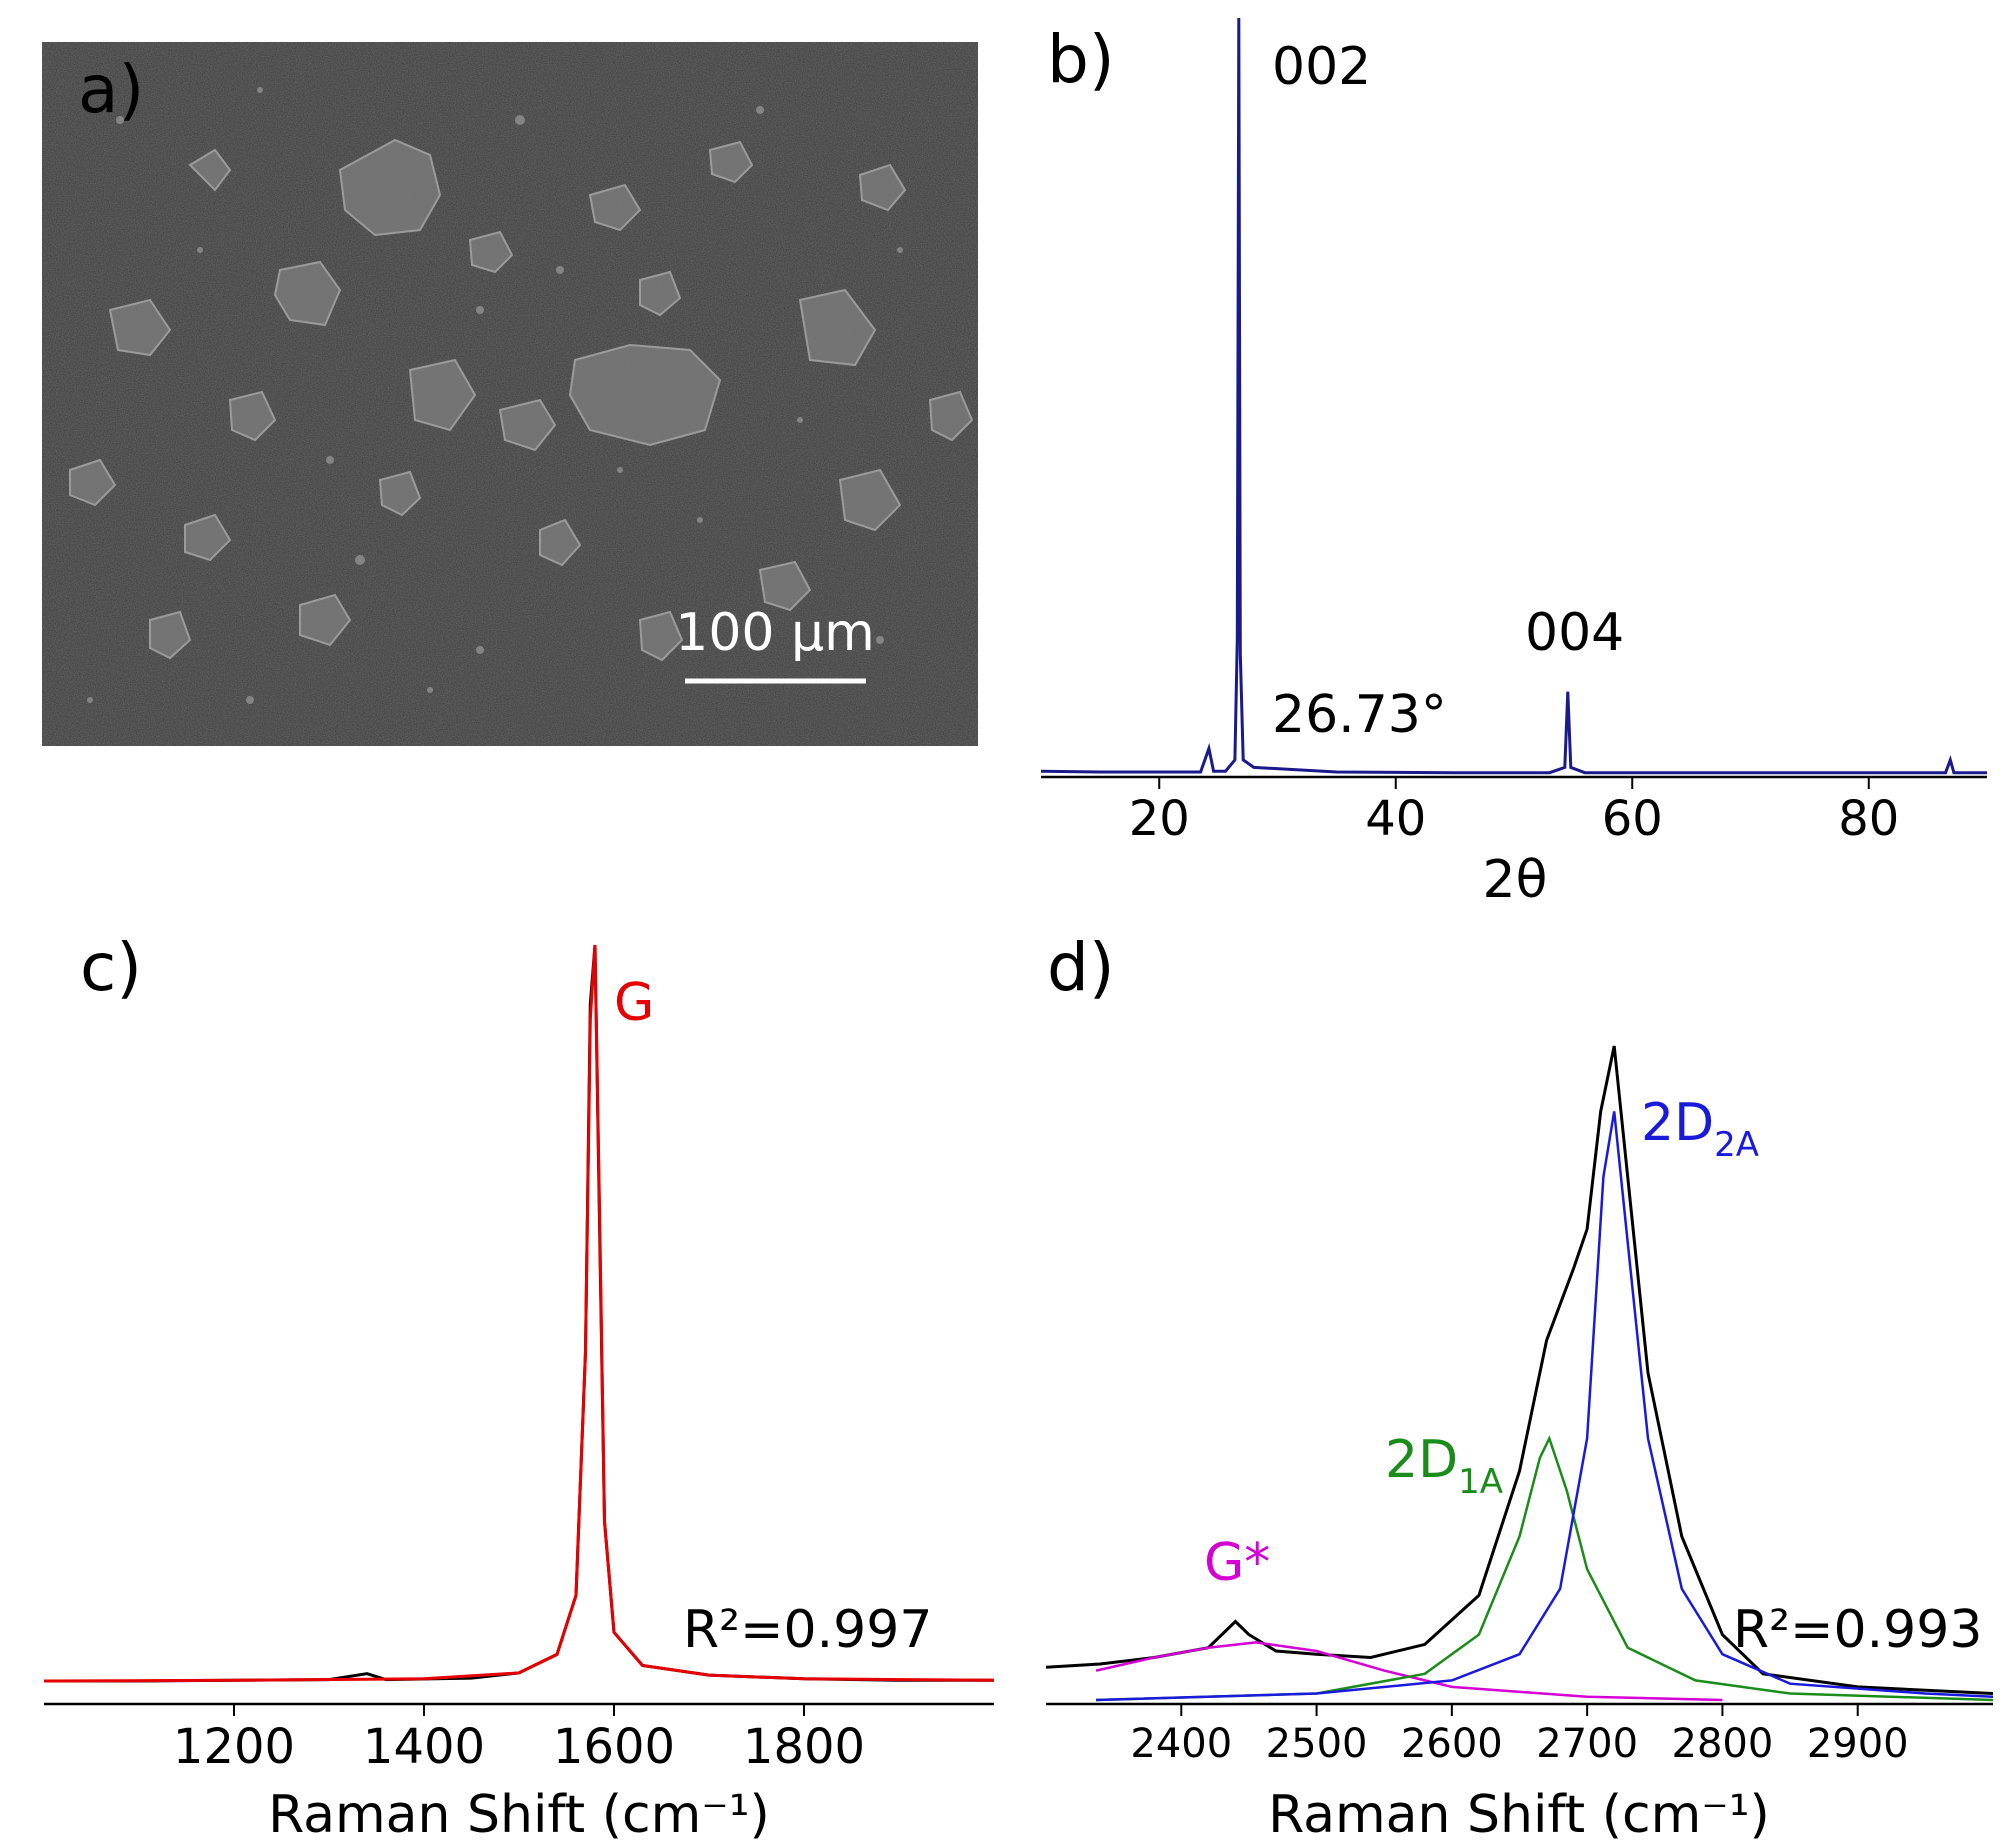  I want to click on scale-bar-label: 100 µm, so click(775, 633).